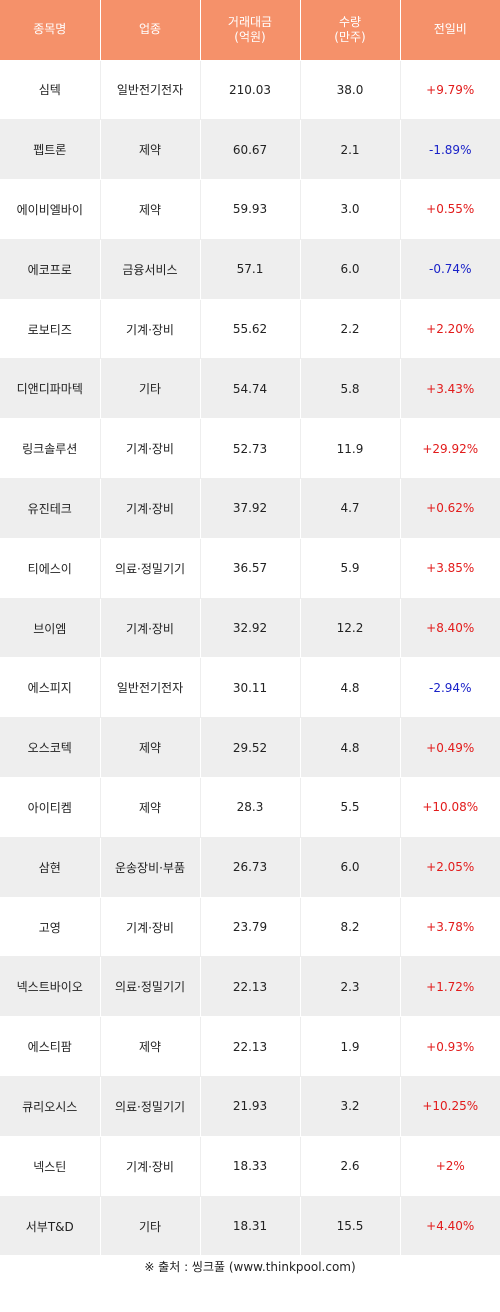 The height and width of the screenshot is (1312, 500). What do you see at coordinates (250, 209) in the screenshot?
I see `trading-amount-cell: 59.93` at bounding box center [250, 209].